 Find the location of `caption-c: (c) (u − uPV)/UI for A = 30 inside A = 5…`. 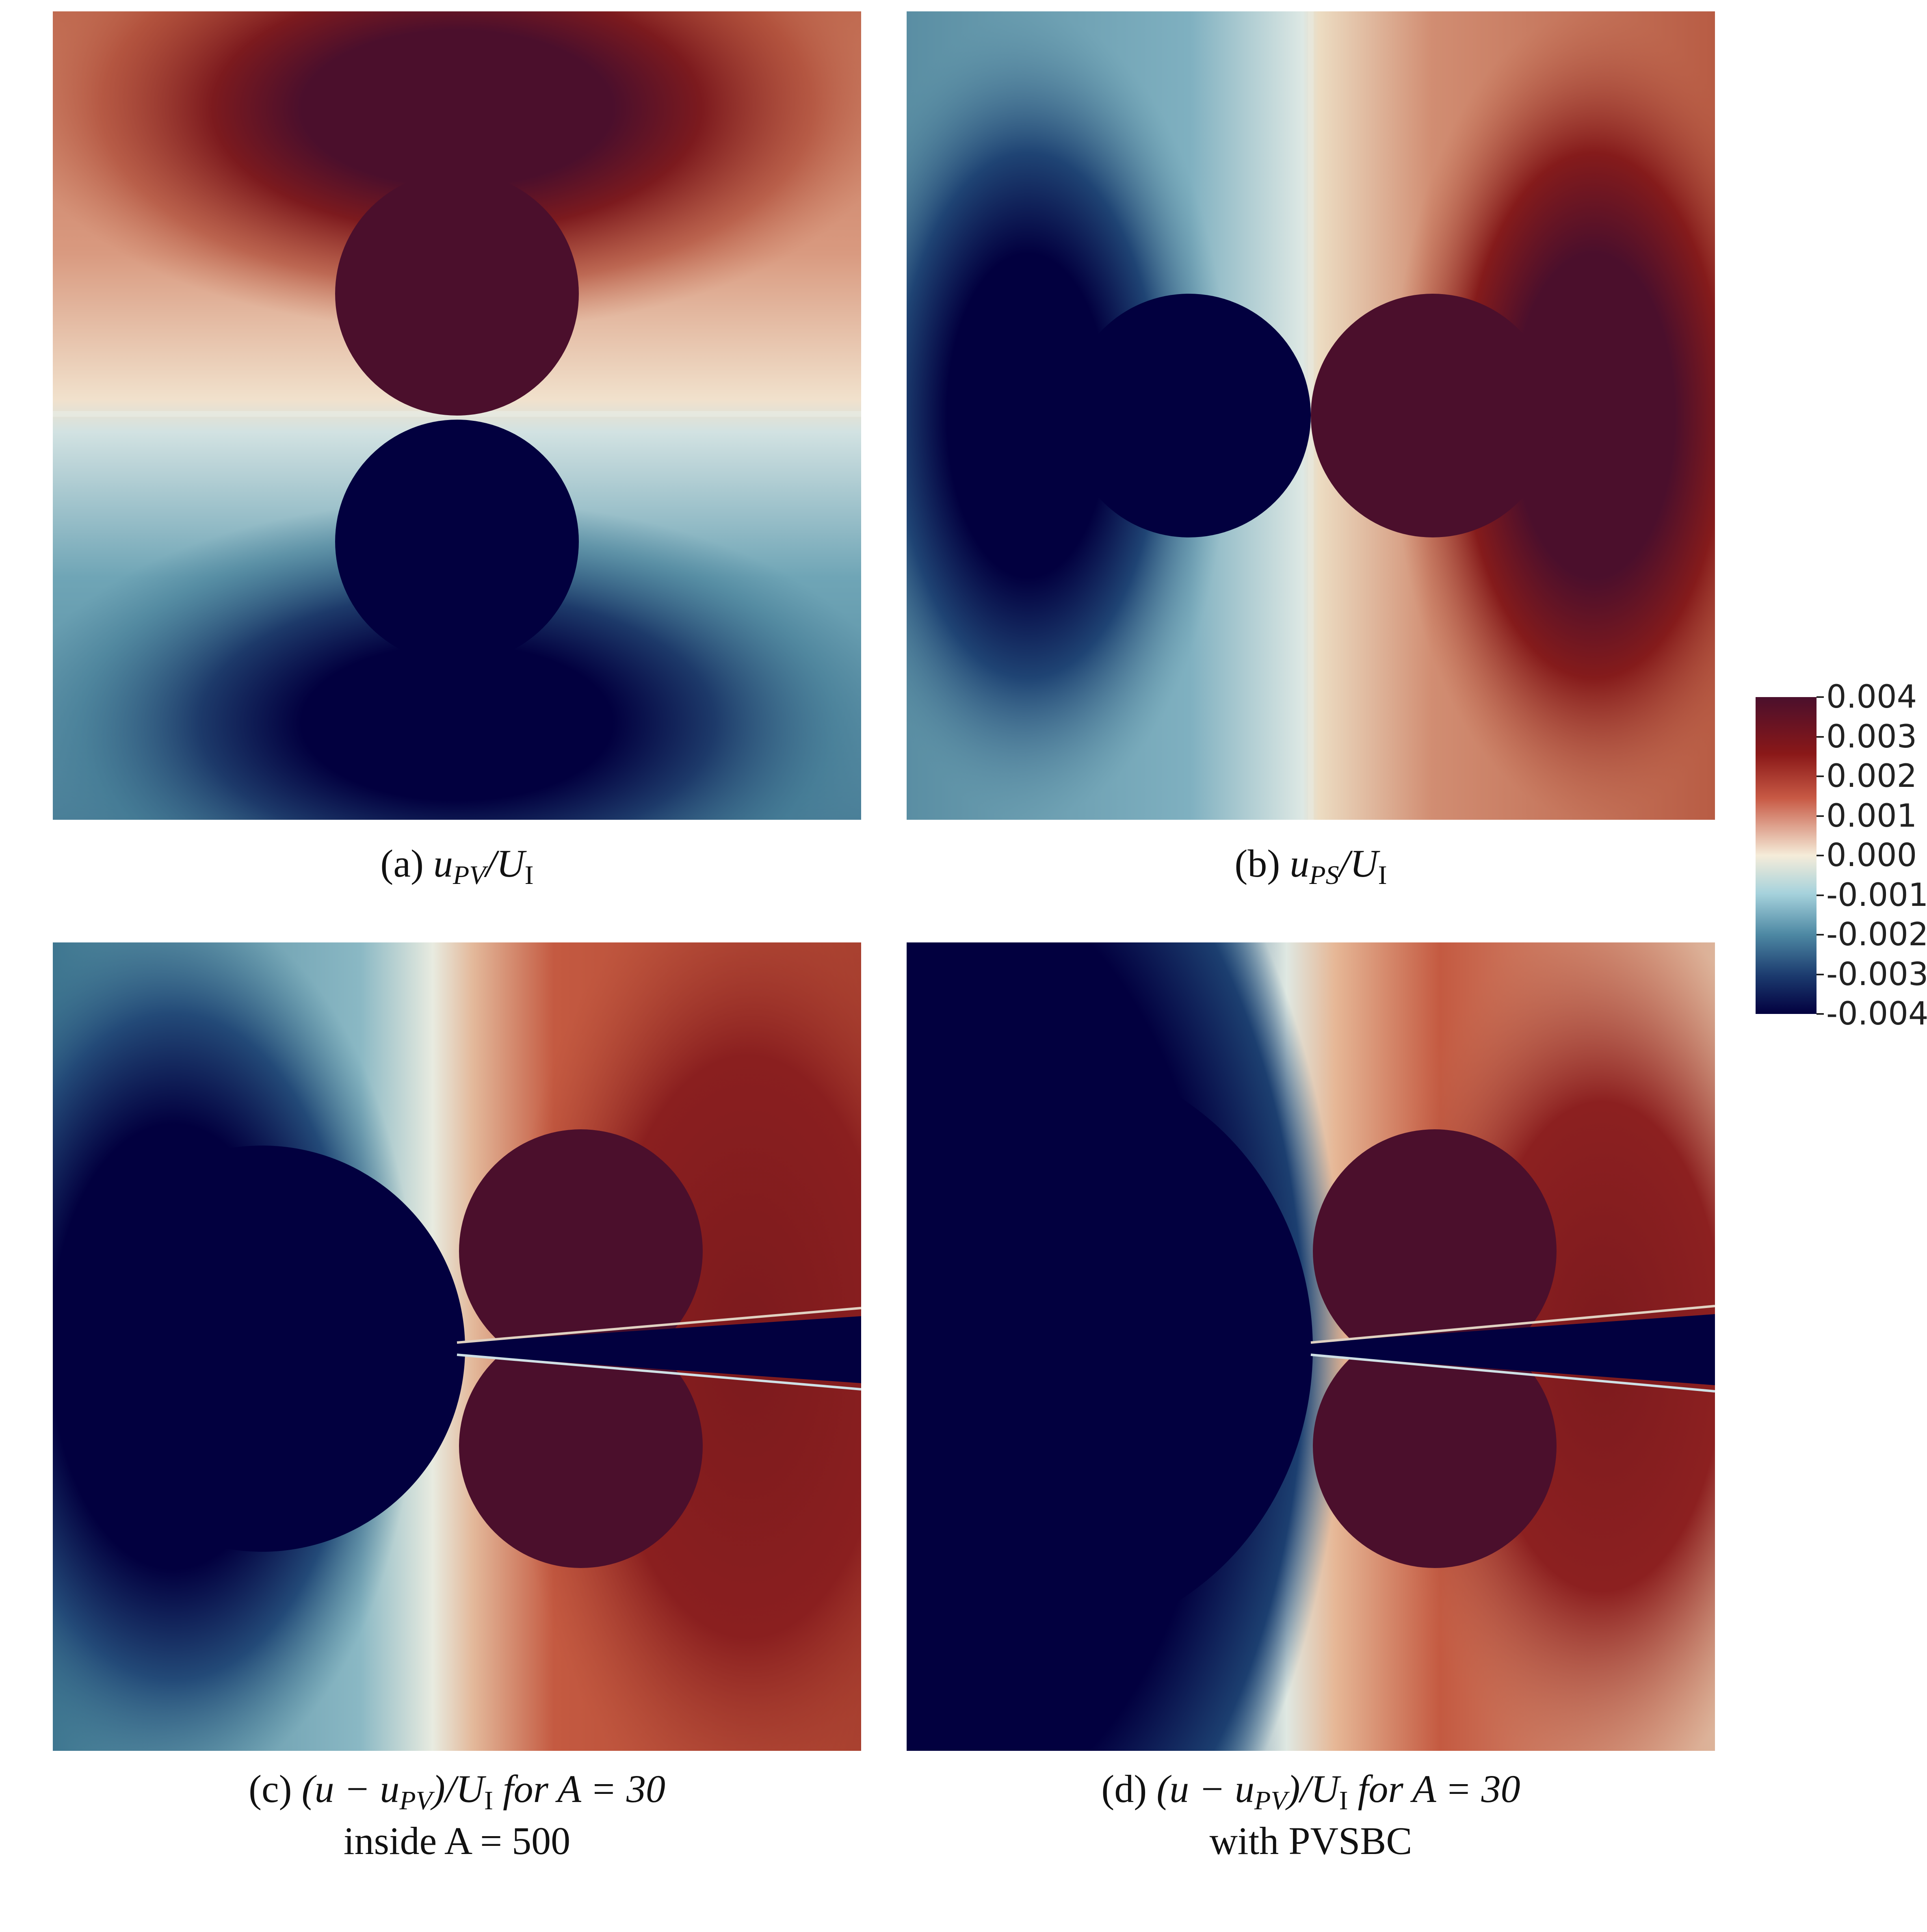

caption-c: (c) (u − uPV)/UI for A = 30 inside A = 5… is located at coordinates (457, 1815).